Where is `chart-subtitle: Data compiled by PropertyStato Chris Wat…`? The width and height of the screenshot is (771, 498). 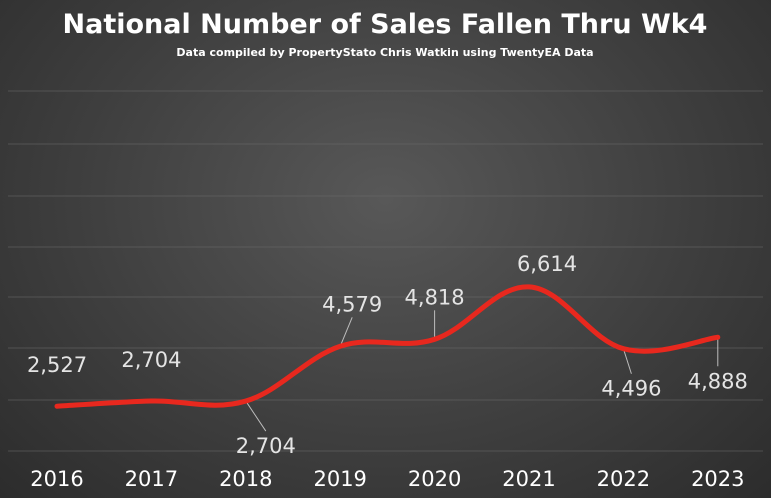
chart-subtitle: Data compiled by PropertyStato Chris Wat… is located at coordinates (384, 52).